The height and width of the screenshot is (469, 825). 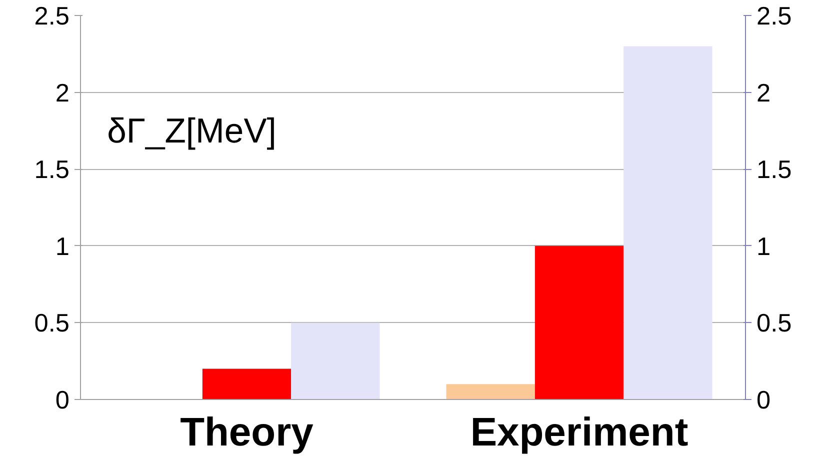 What do you see at coordinates (763, 400) in the screenshot?
I see `y2-tick-label: 0` at bounding box center [763, 400].